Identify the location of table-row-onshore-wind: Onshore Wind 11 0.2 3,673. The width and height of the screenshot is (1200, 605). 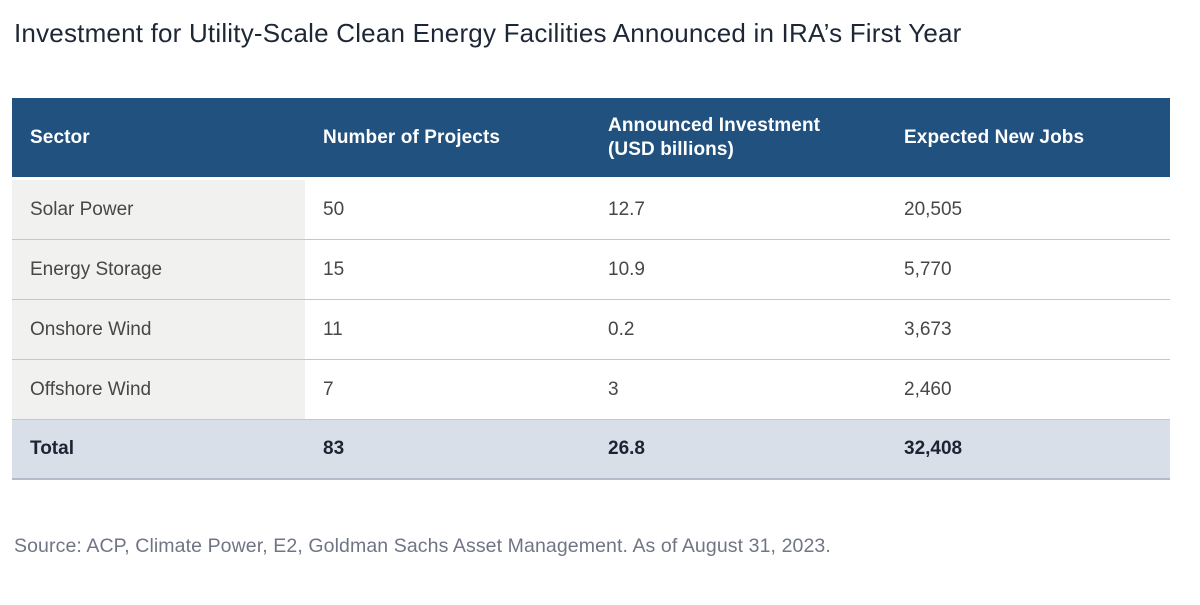
(591, 330).